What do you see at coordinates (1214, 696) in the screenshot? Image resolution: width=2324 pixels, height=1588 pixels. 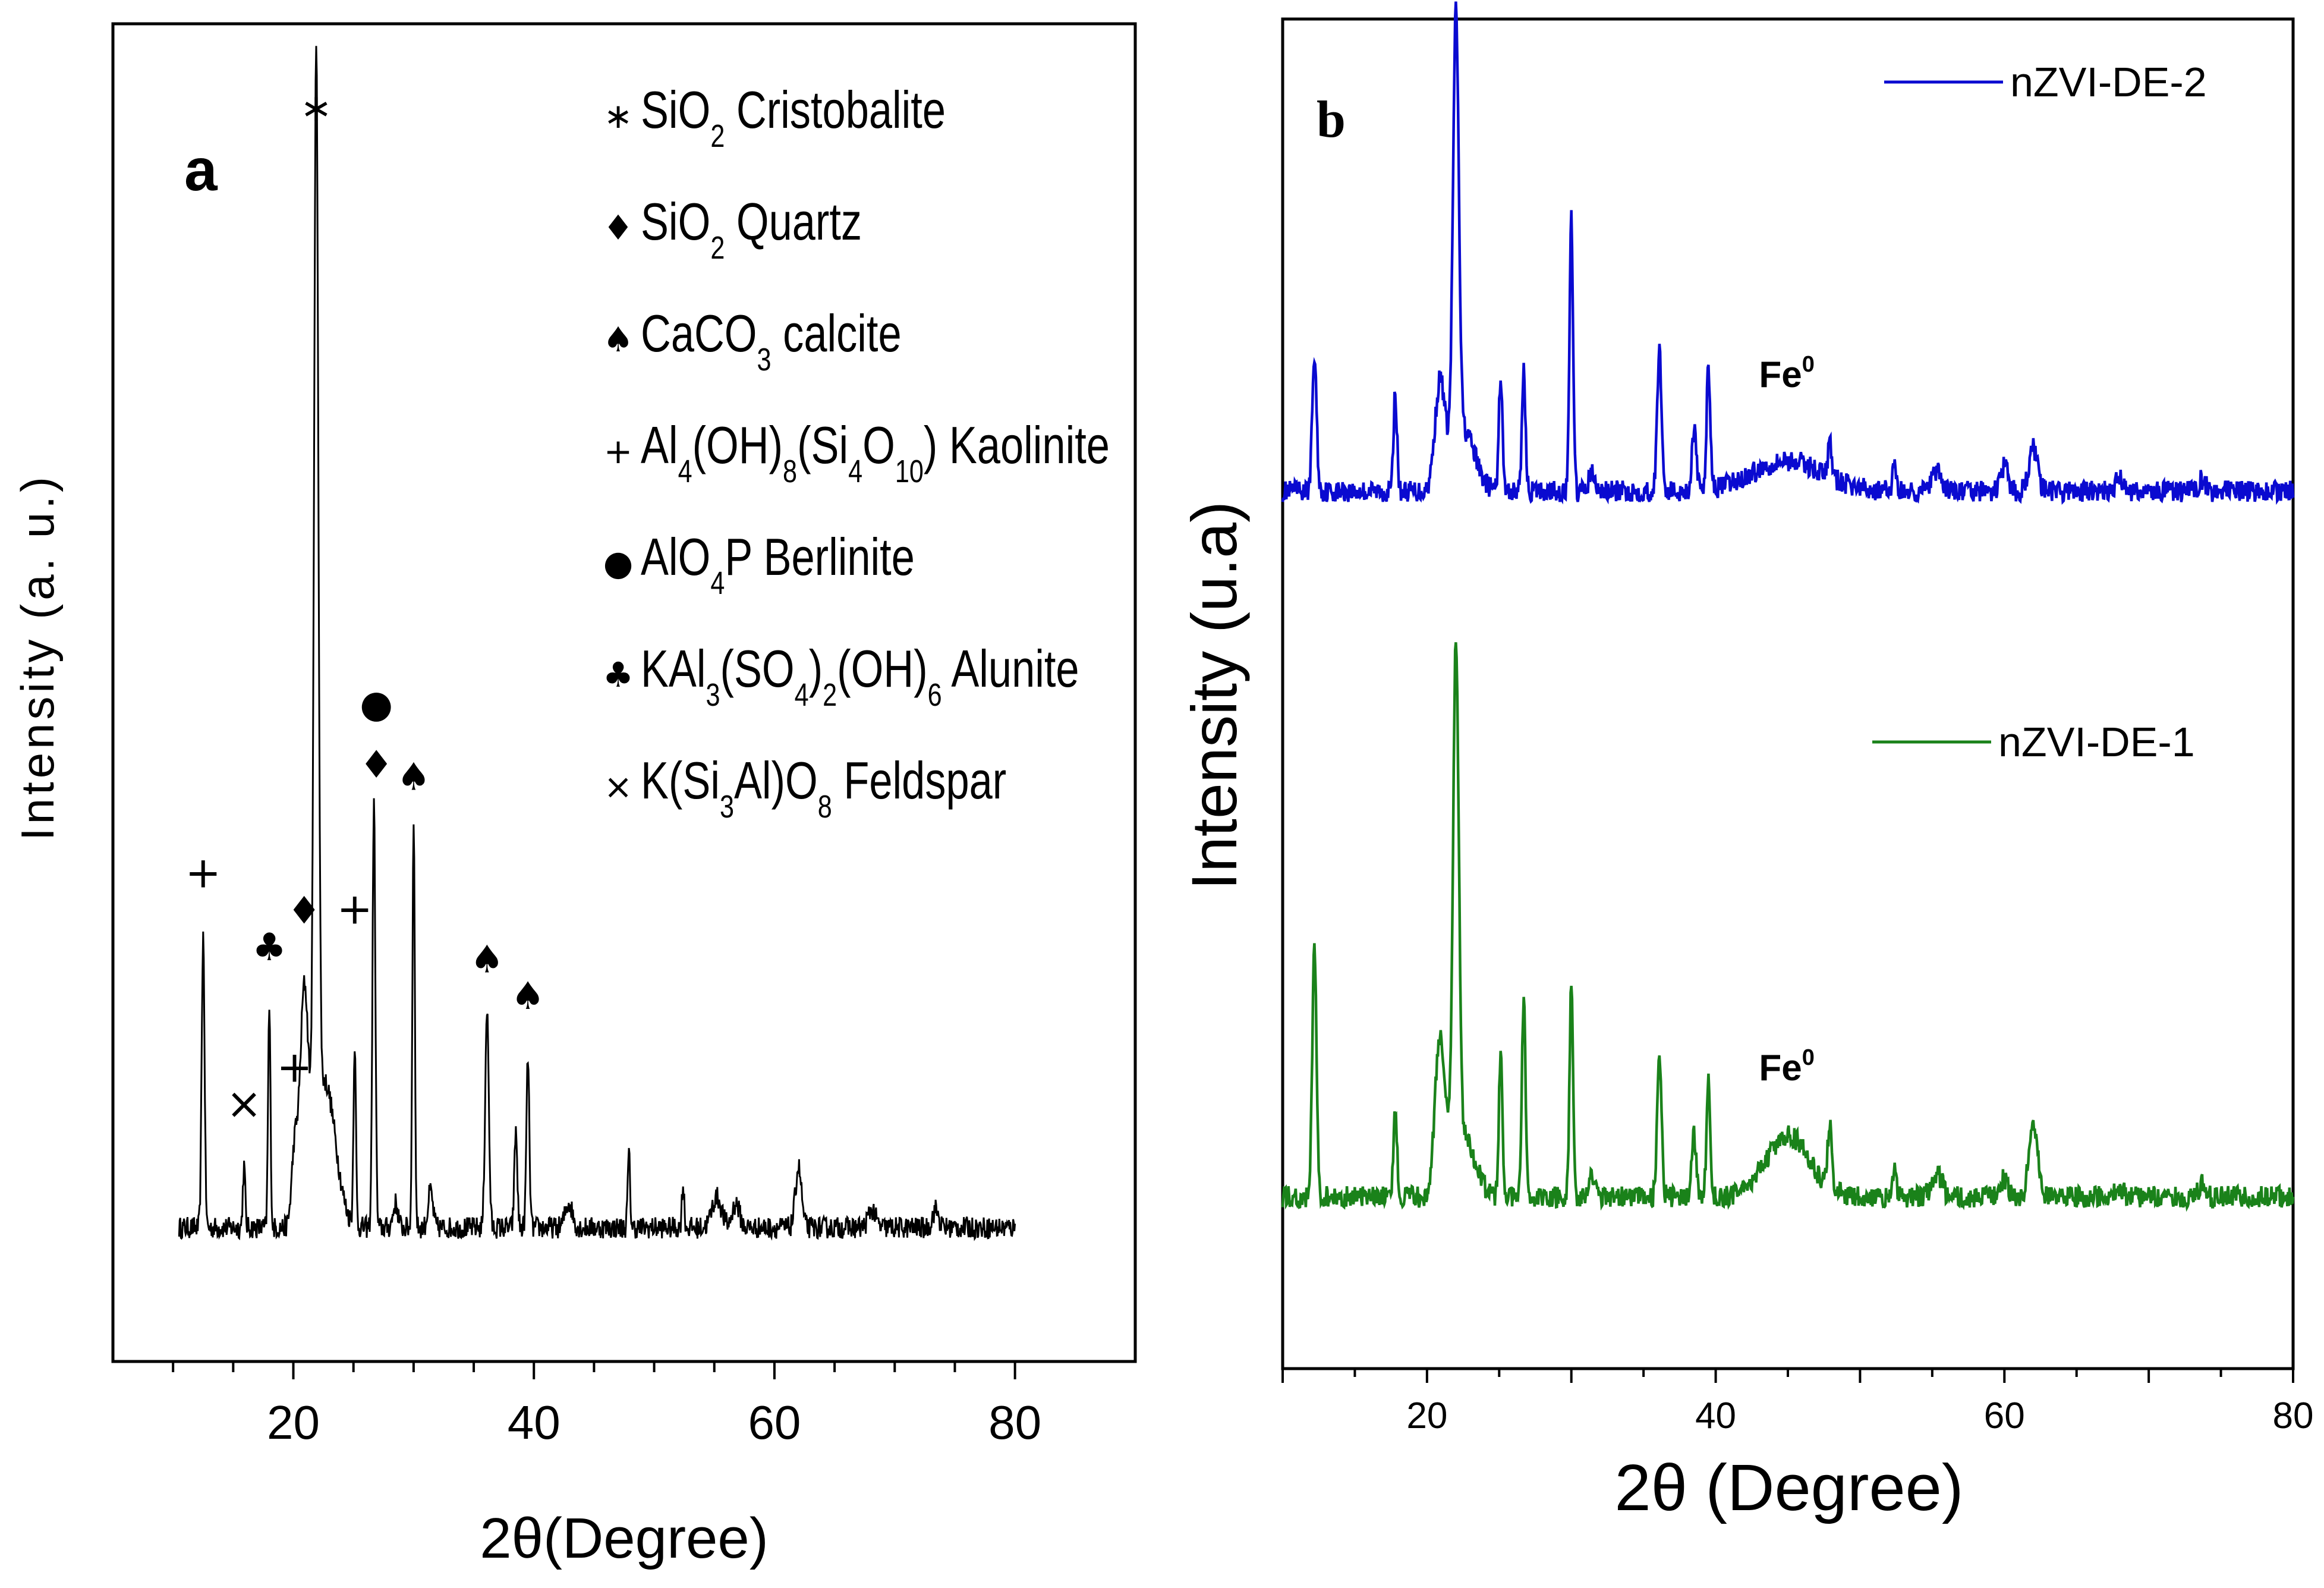 I see `panel-b-y-axis-label: Intensity (u.a)` at bounding box center [1214, 696].